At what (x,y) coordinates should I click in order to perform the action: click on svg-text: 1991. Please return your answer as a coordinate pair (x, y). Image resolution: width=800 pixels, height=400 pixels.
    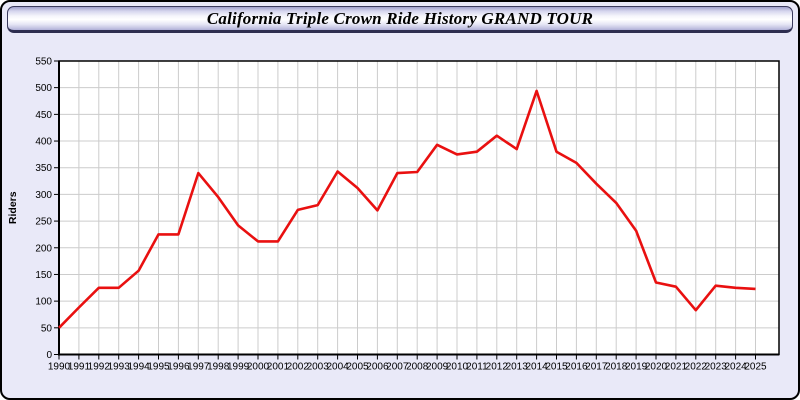
    Looking at the image, I should click on (79, 367).